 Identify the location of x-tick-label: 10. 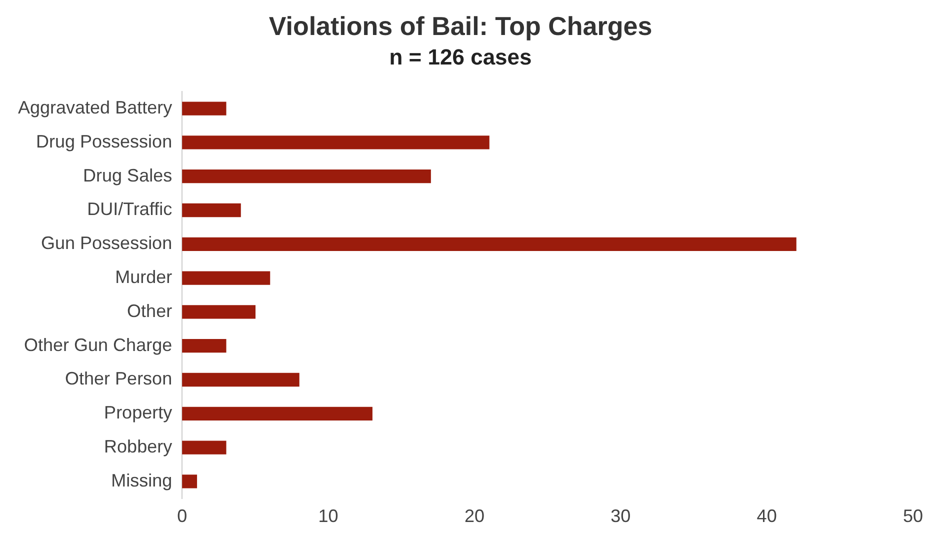
(328, 516).